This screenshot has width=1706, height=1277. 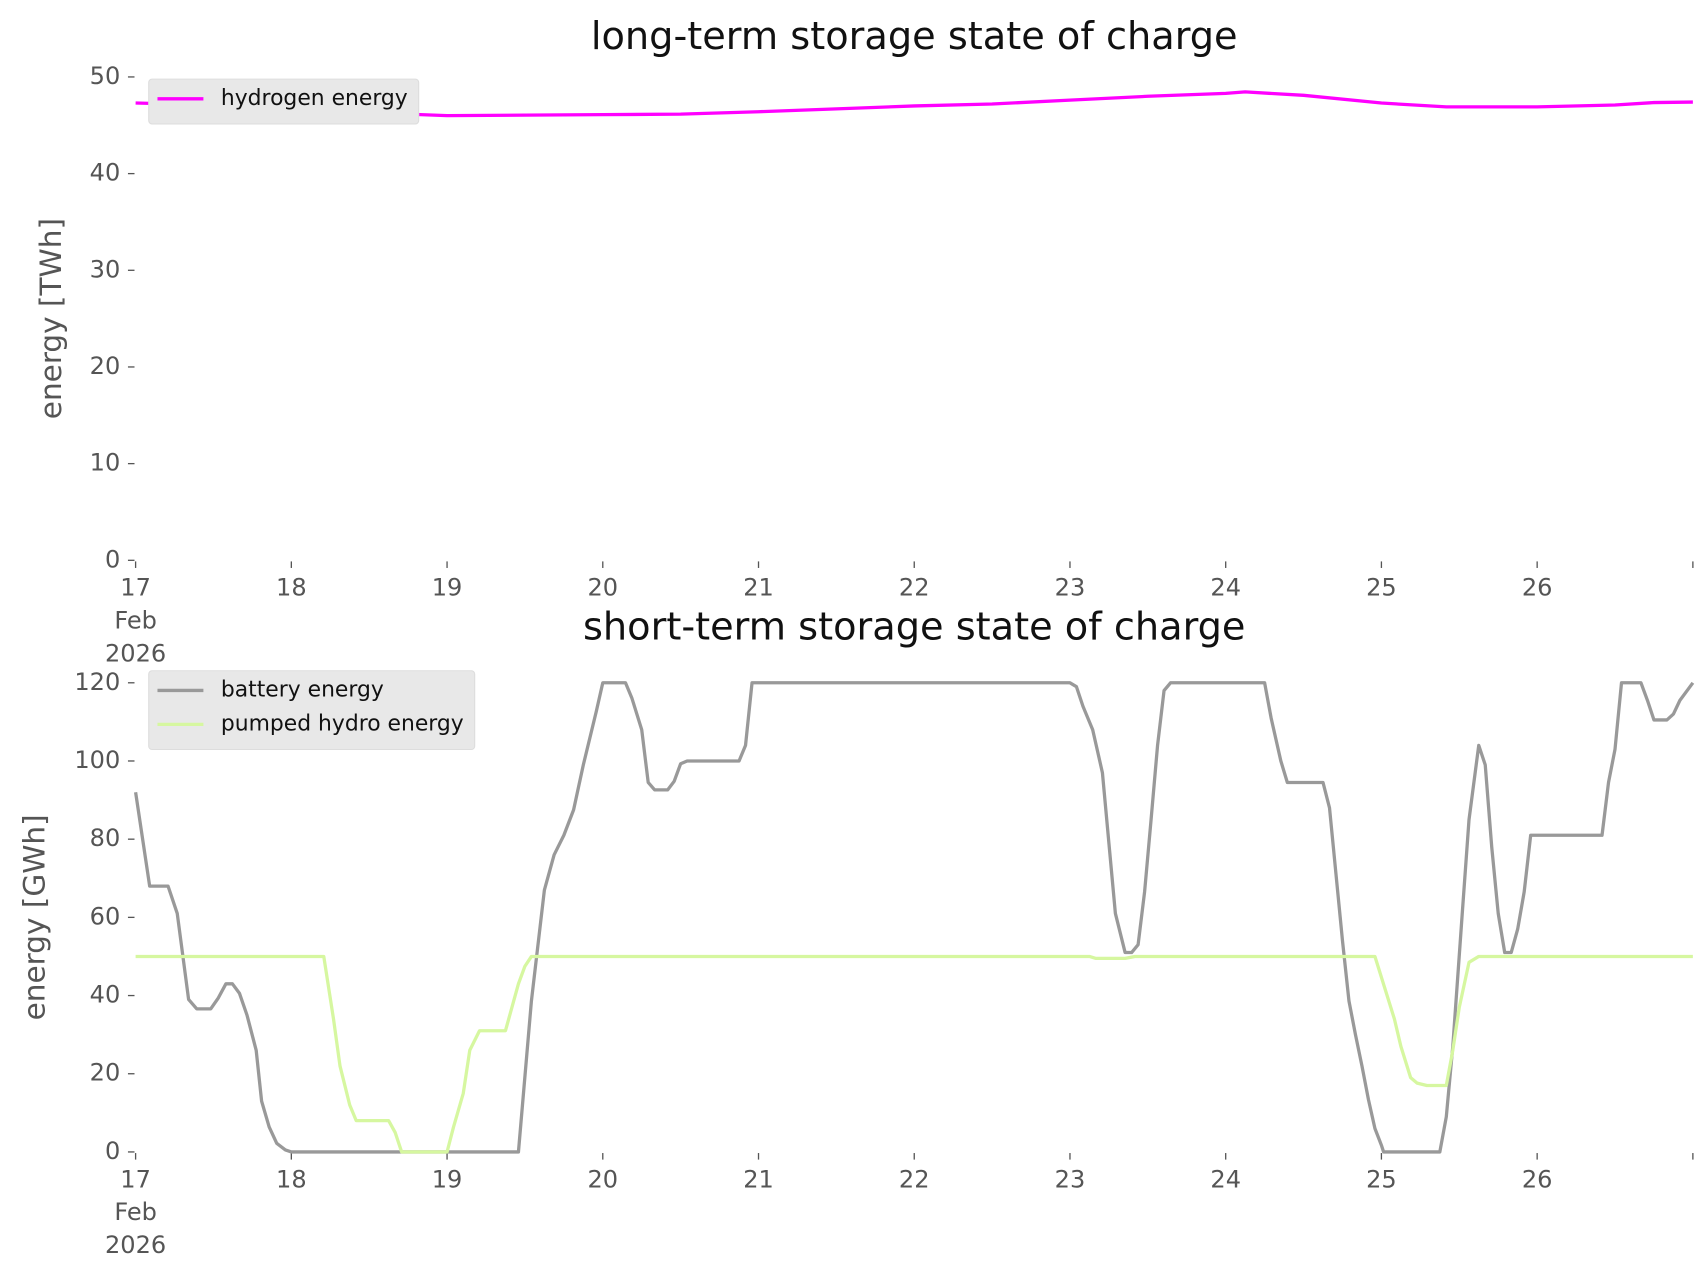 What do you see at coordinates (314, 98) in the screenshot?
I see `legend-label: hydrogen energy` at bounding box center [314, 98].